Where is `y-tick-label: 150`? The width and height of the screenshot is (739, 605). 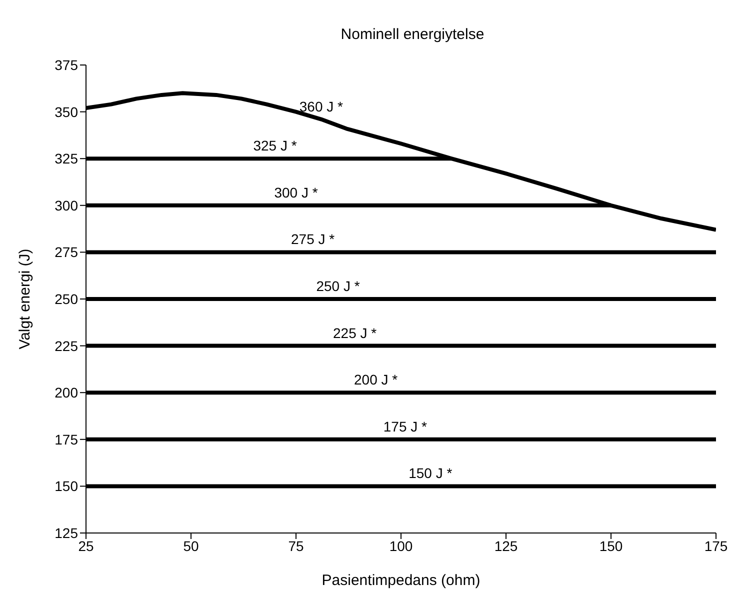
y-tick-label: 150 is located at coordinates (66, 486).